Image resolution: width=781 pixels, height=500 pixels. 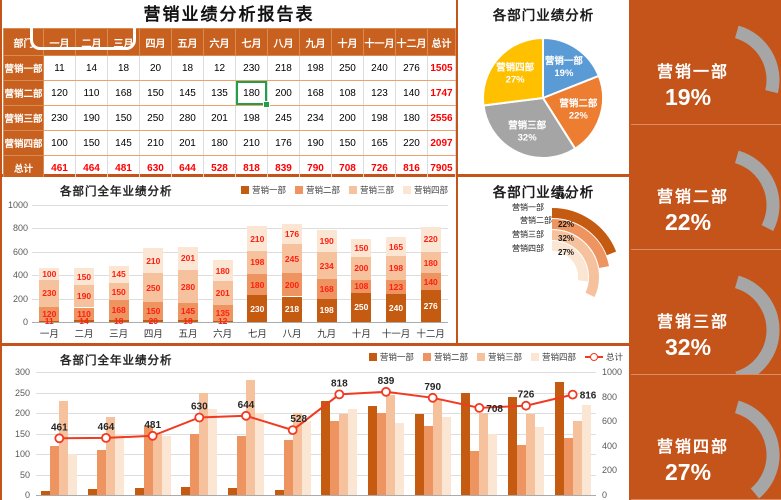 I want to click on bar-data-label: 210, so click(x=257, y=238).